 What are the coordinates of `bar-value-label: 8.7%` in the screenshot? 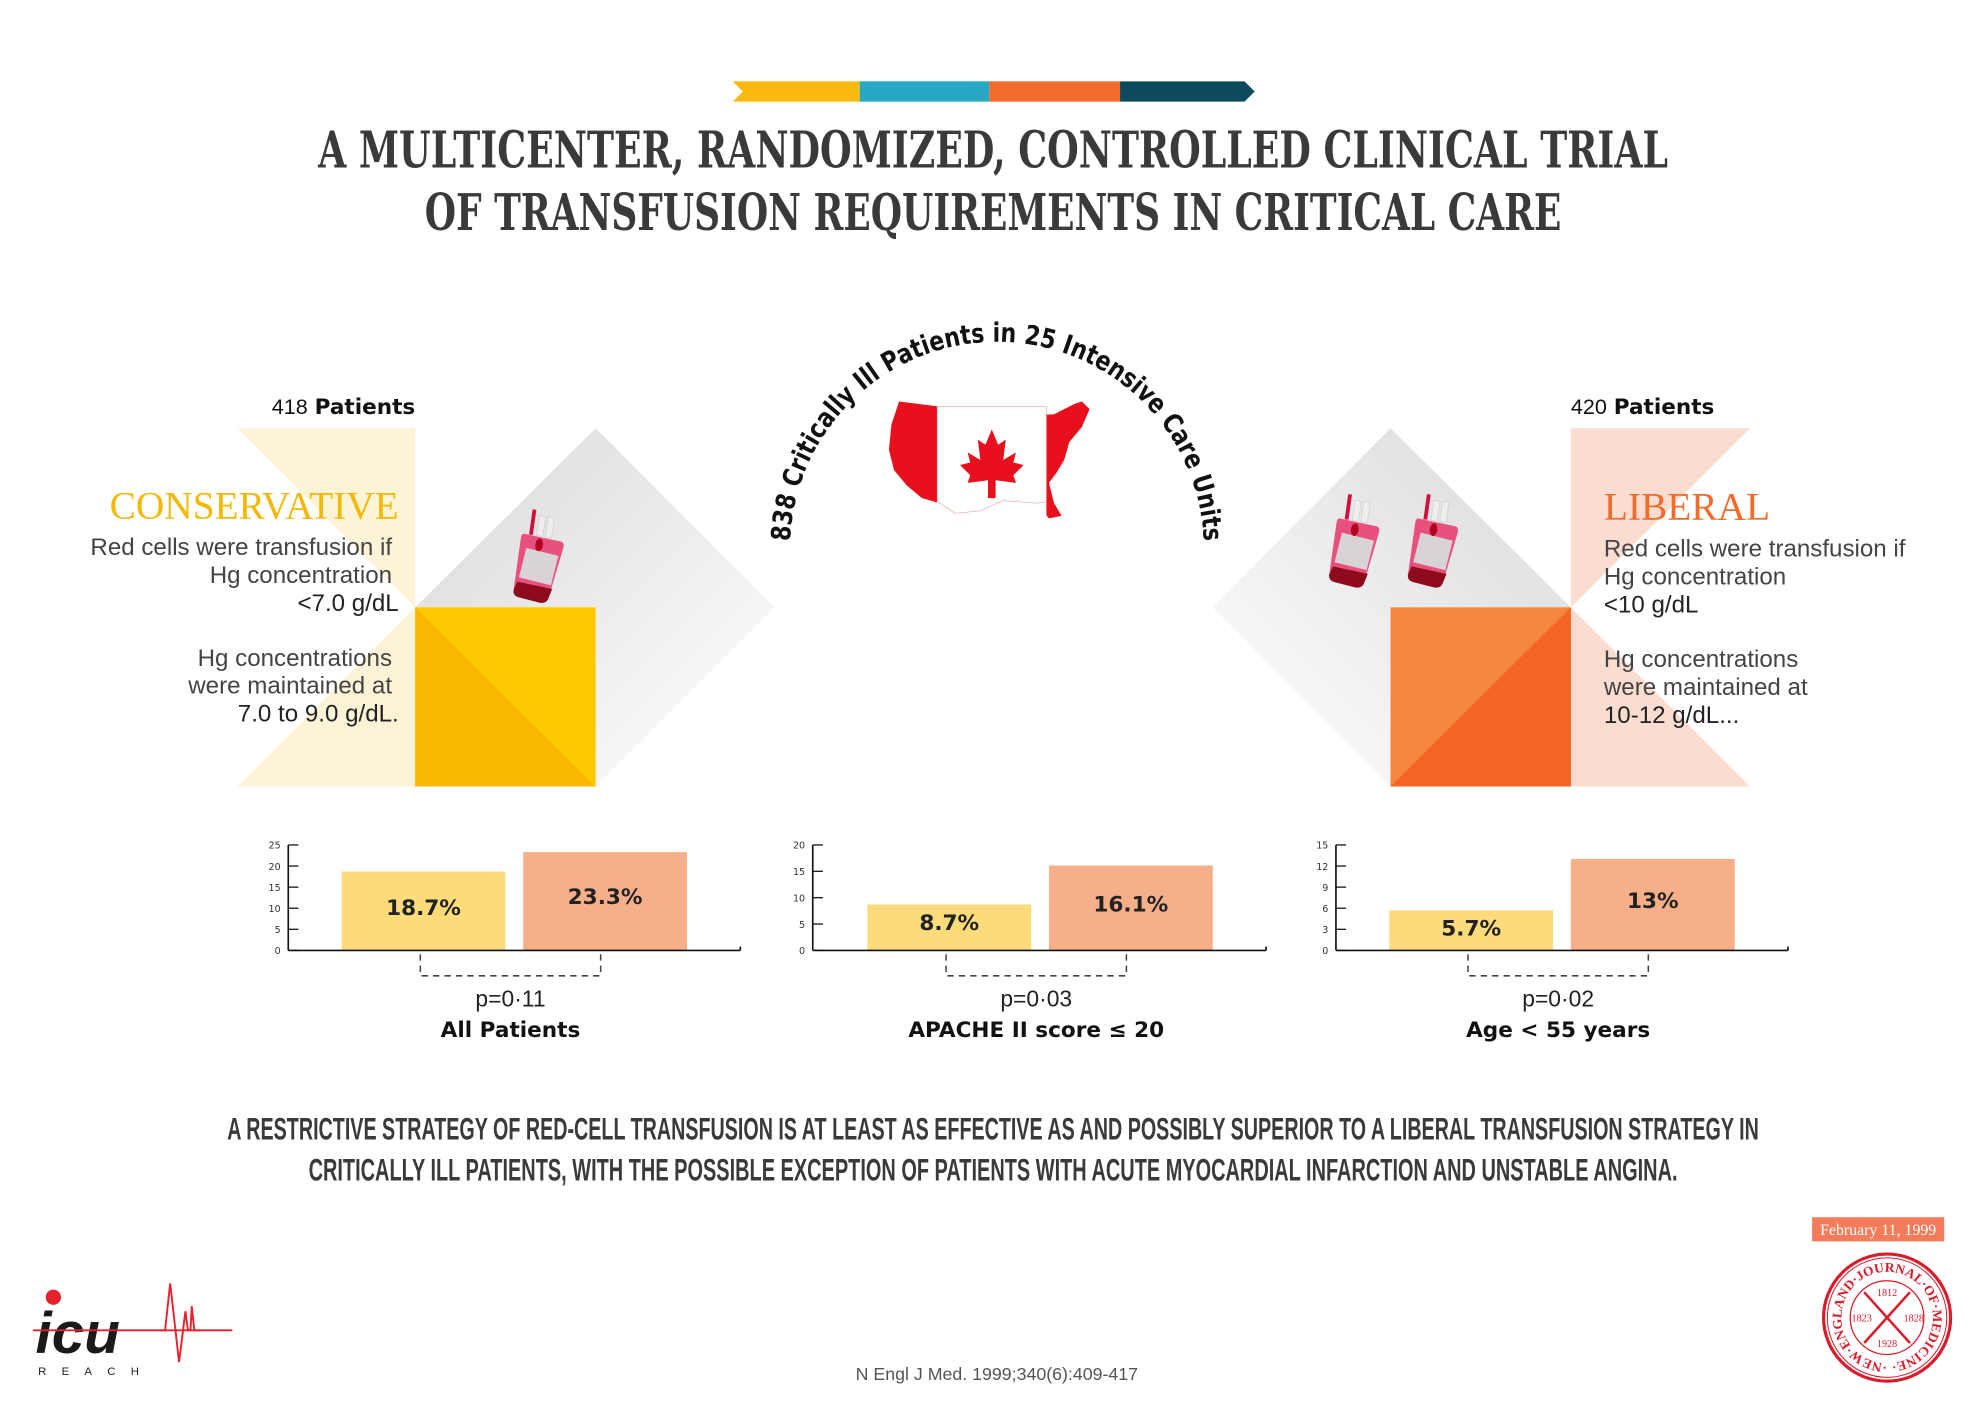 It's located at (949, 923).